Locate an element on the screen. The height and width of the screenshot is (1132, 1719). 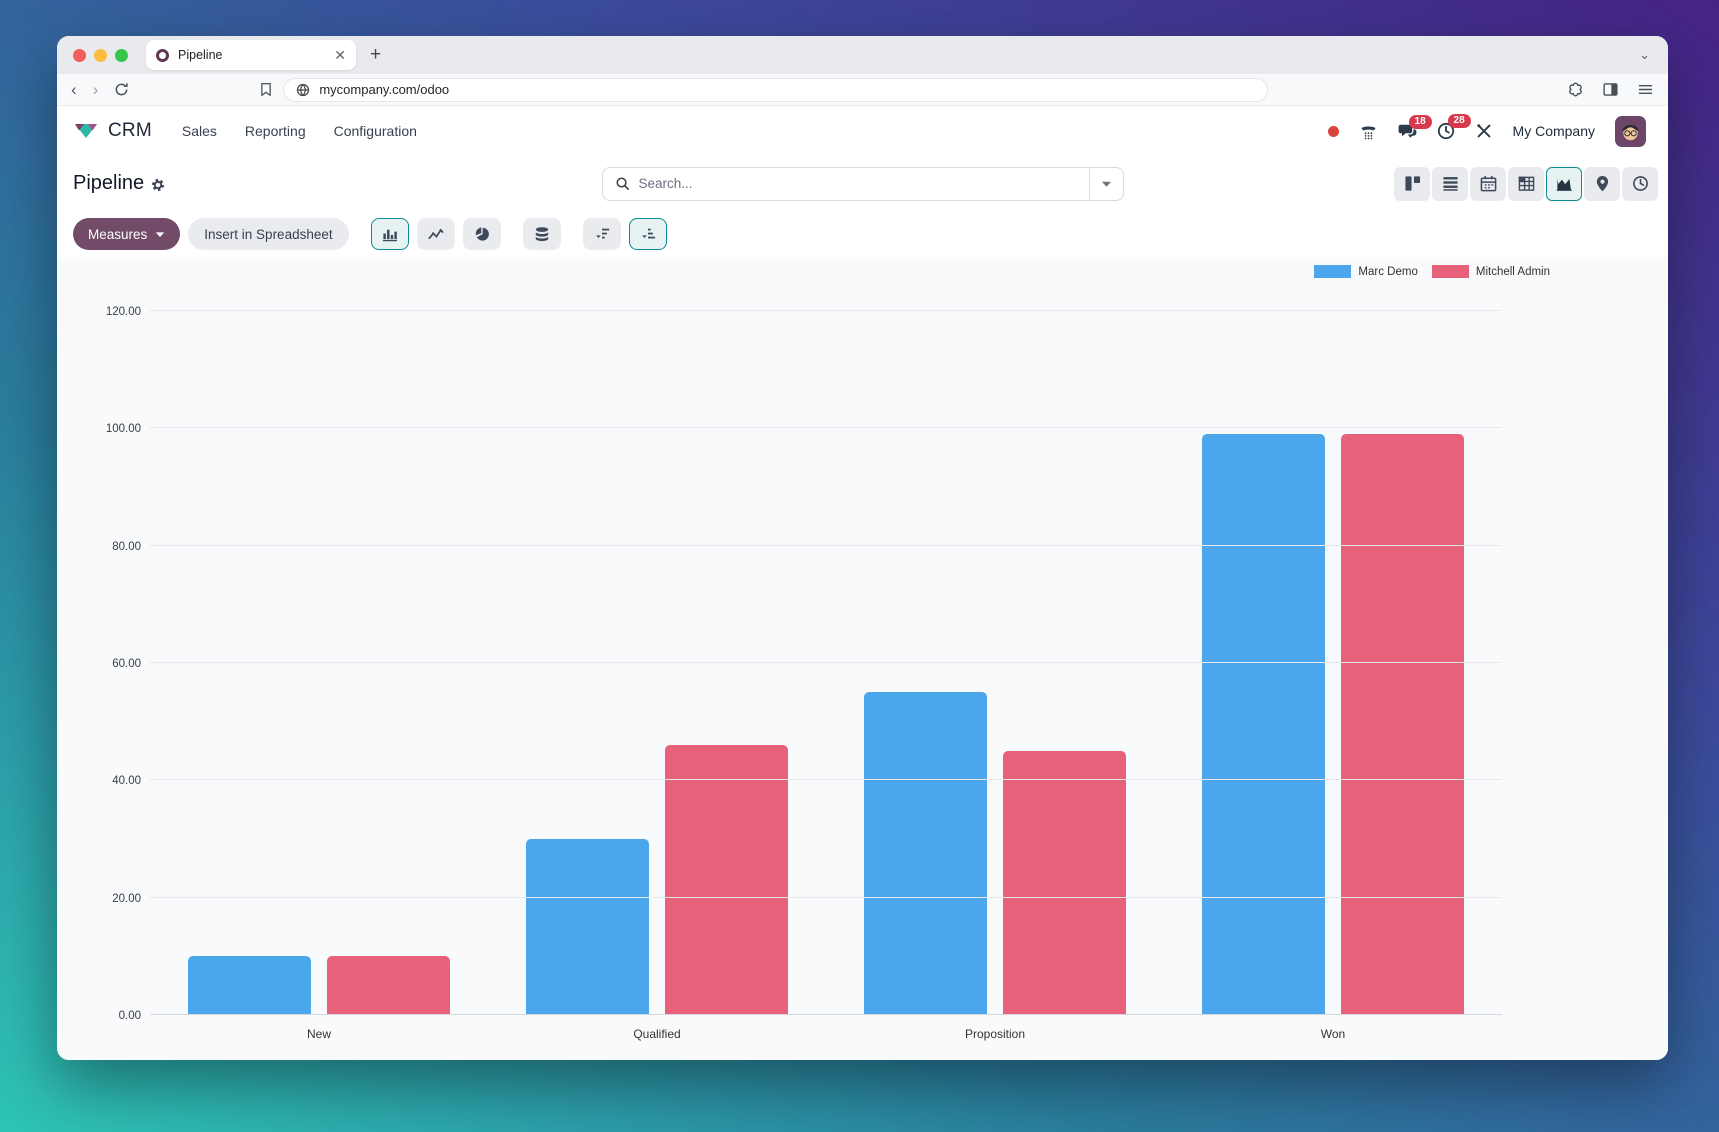
extensions-icon is located at coordinates (1575, 89).